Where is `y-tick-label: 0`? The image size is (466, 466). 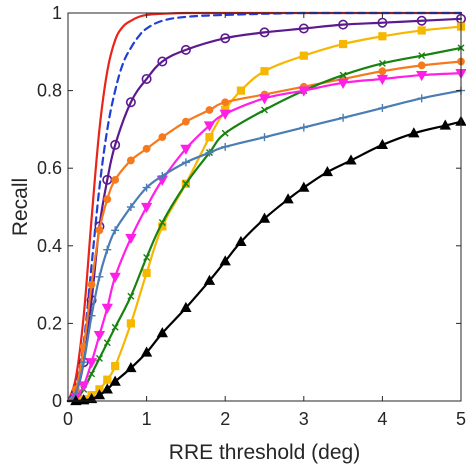 y-tick-label: 0 is located at coordinates (57, 401).